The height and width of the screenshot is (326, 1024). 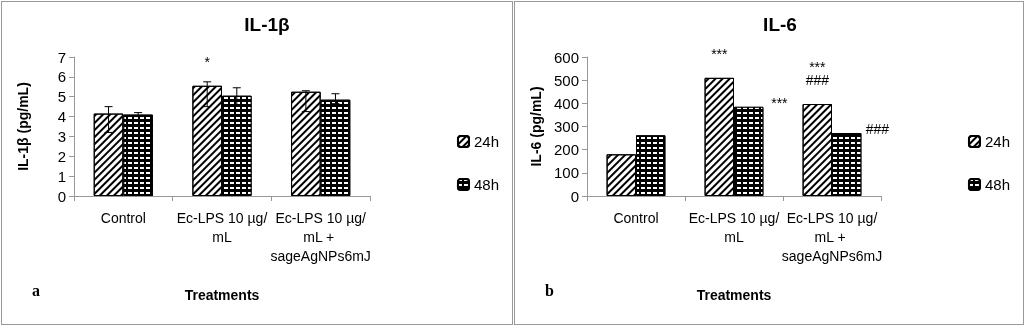 What do you see at coordinates (877, 128) in the screenshot?
I see `annotation: ###` at bounding box center [877, 128].